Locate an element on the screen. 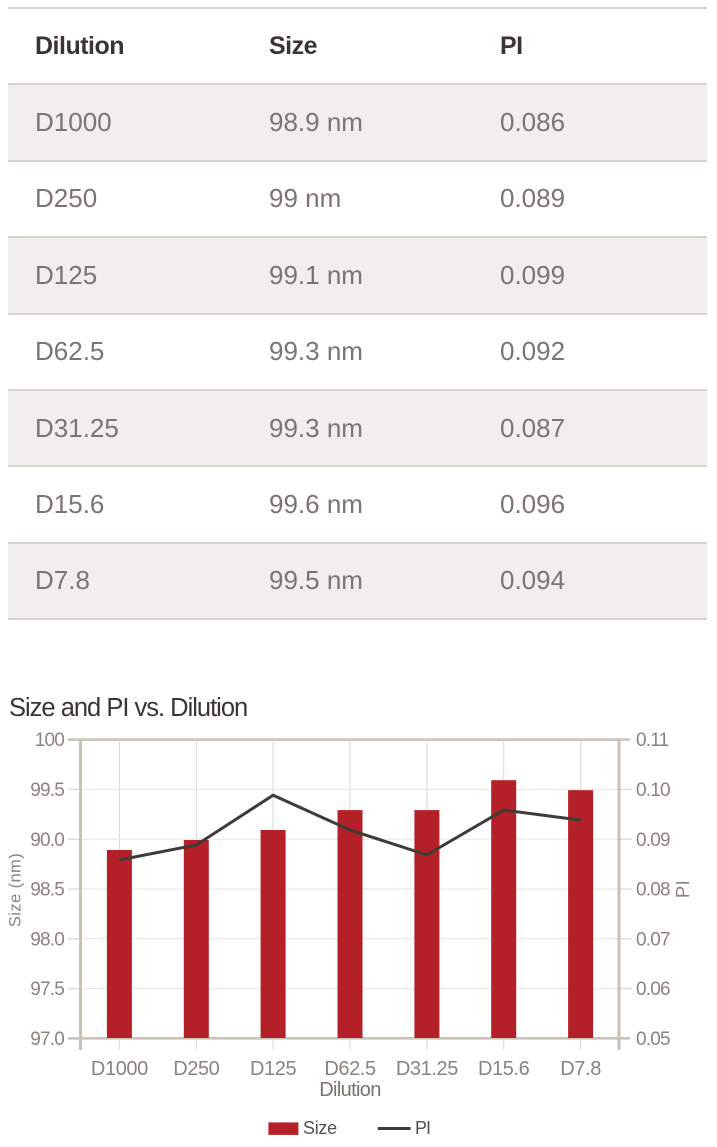  svg-text: 97.0 is located at coordinates (47, 1039).